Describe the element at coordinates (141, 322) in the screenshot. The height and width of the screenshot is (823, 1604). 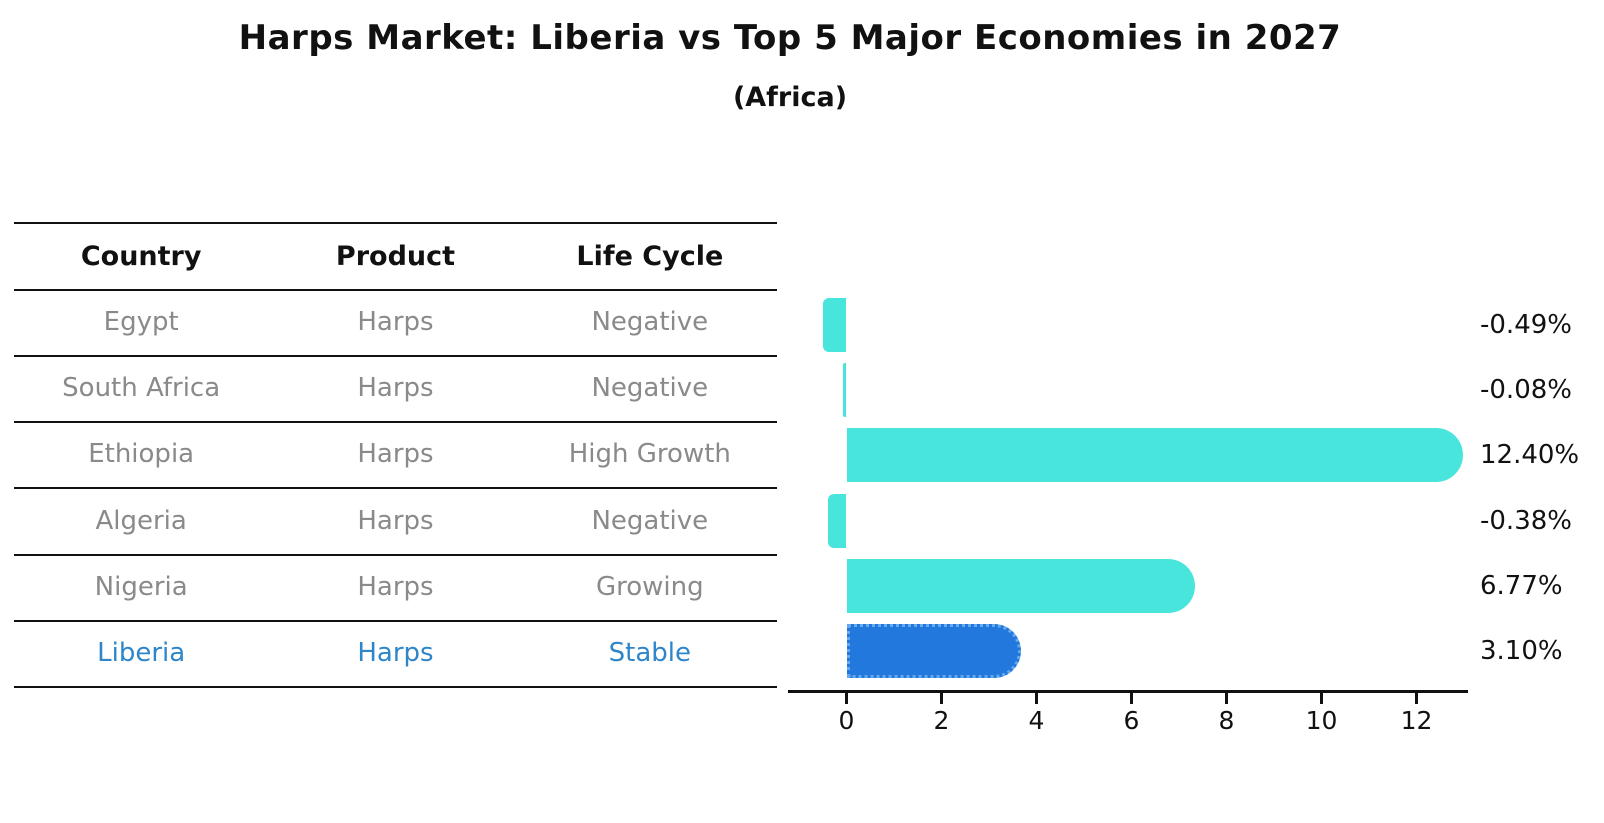
I see `cell-country: Egypt` at that location.